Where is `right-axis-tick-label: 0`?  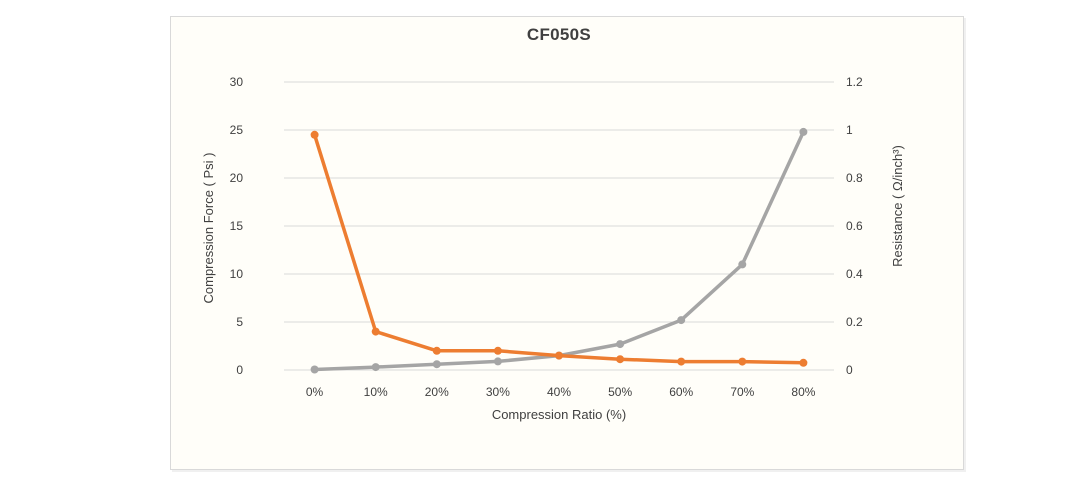
right-axis-tick-label: 0 is located at coordinates (849, 370).